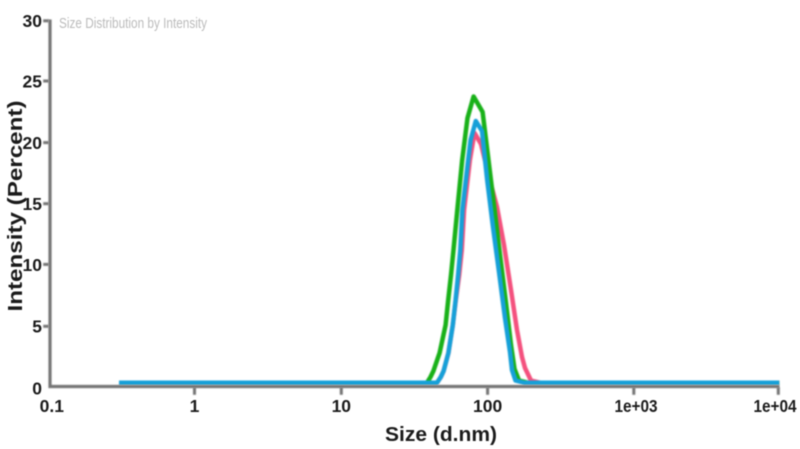 Image resolution: width=800 pixels, height=449 pixels. Describe the element at coordinates (636, 406) in the screenshot. I see `svg-text: 1e+03` at that location.